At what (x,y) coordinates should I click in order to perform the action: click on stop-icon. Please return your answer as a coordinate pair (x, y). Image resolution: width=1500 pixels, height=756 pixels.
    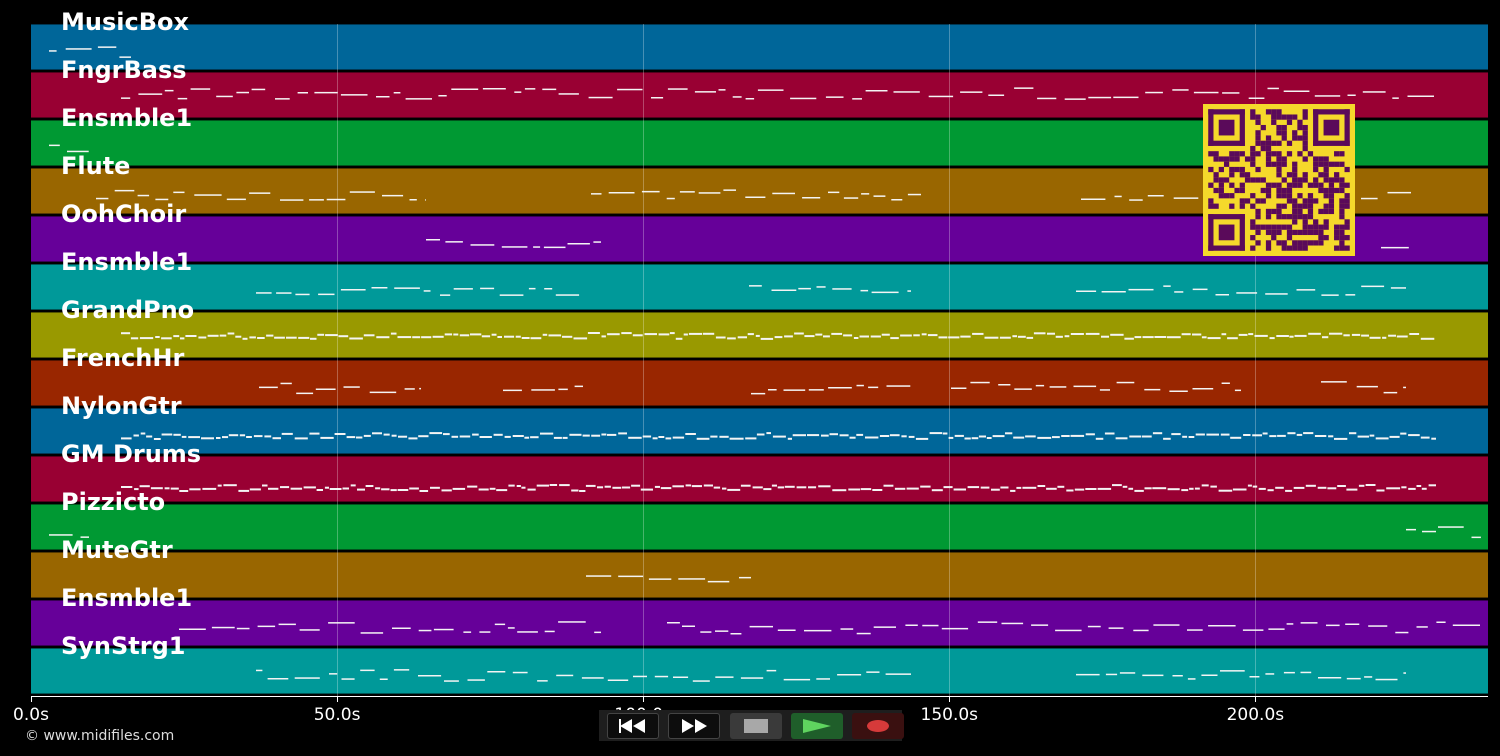
    Looking at the image, I should click on (756, 726).